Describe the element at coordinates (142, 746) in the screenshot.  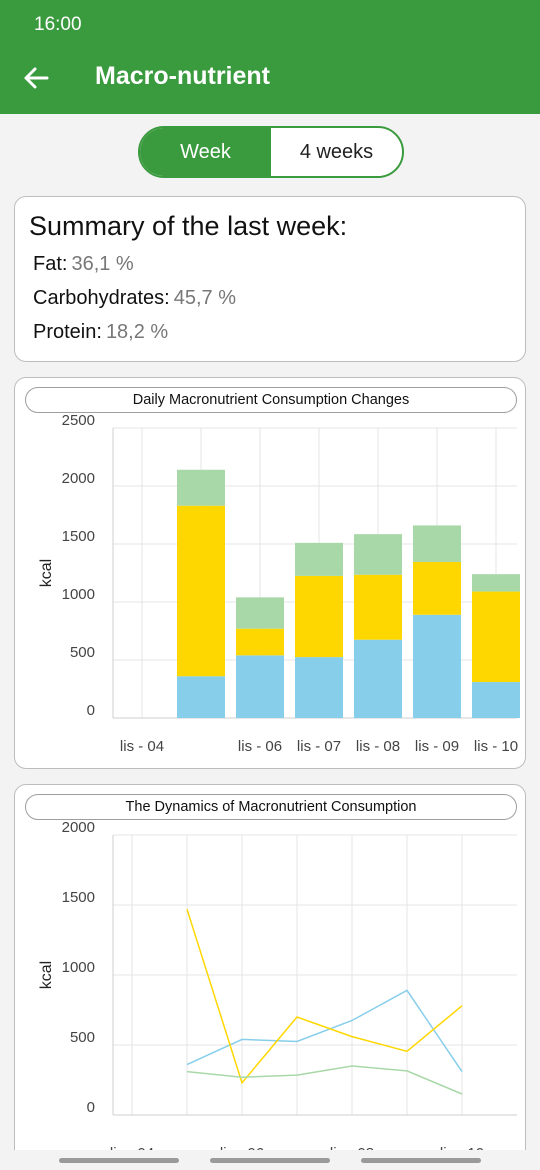
I see `x-tick-label: lis - 04` at that location.